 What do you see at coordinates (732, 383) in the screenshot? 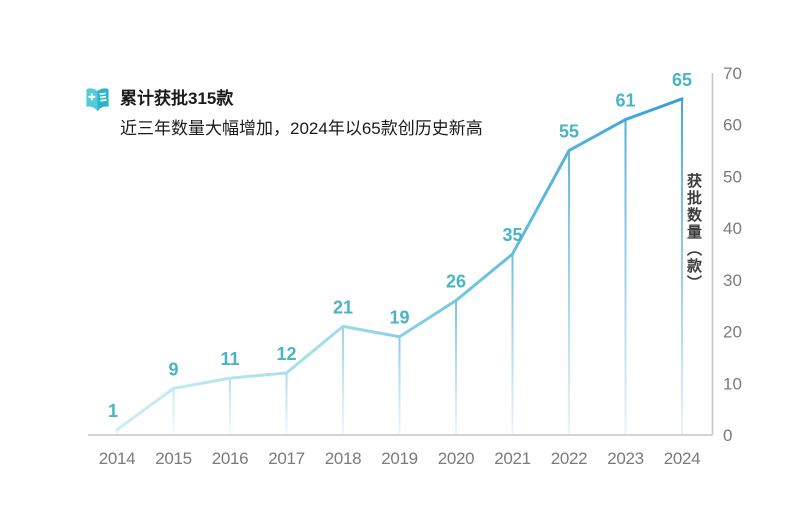
I see `y-axis-tick-label: 10` at bounding box center [732, 383].